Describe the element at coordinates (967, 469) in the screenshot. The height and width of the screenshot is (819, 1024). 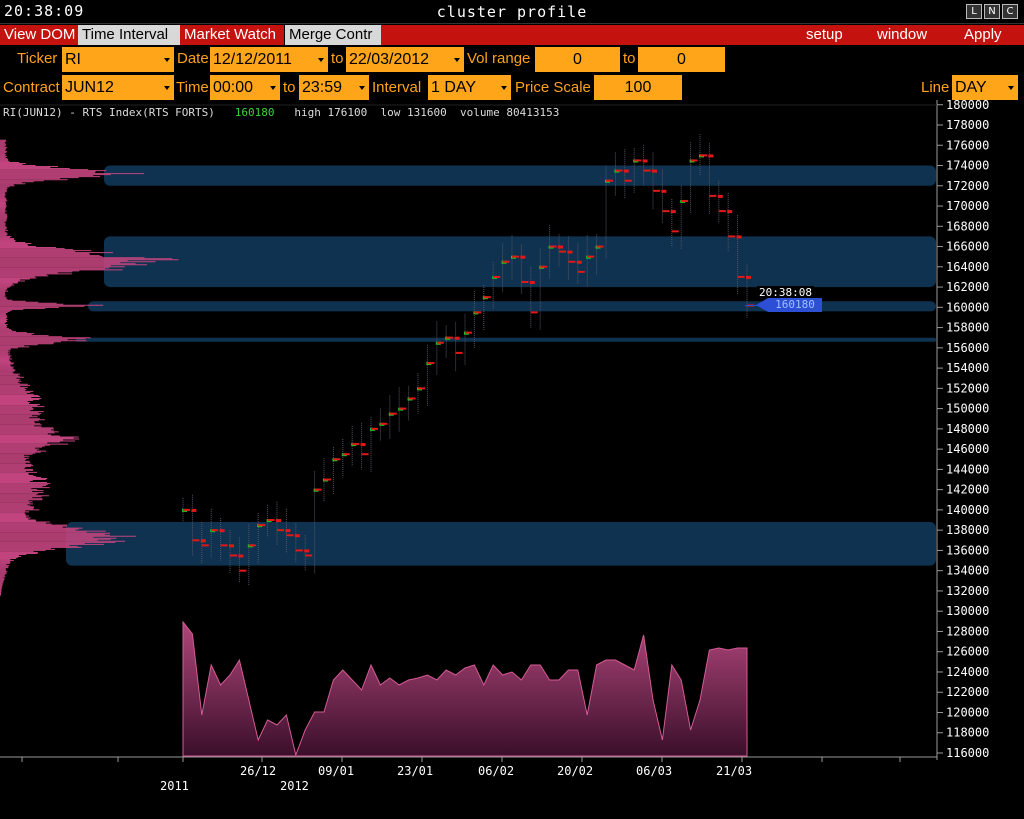
I see `y-tick-label: 144000` at that location.